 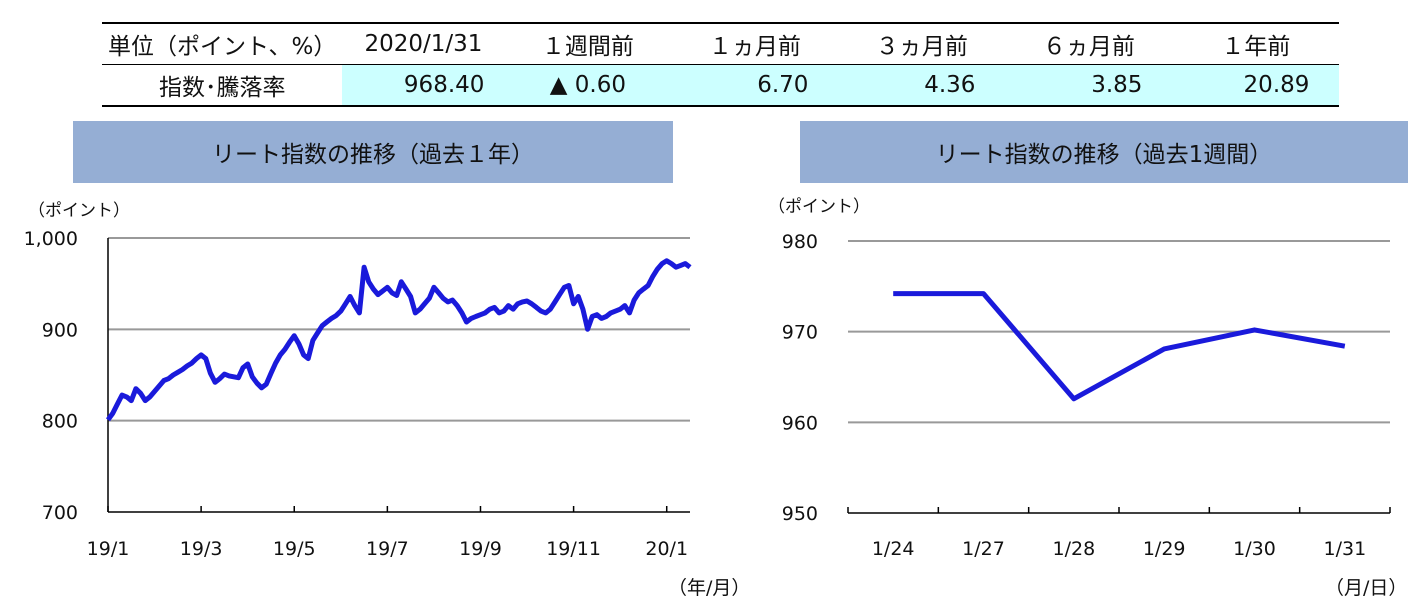 I want to click on xtick-label-year: 19/1, so click(x=108, y=549).